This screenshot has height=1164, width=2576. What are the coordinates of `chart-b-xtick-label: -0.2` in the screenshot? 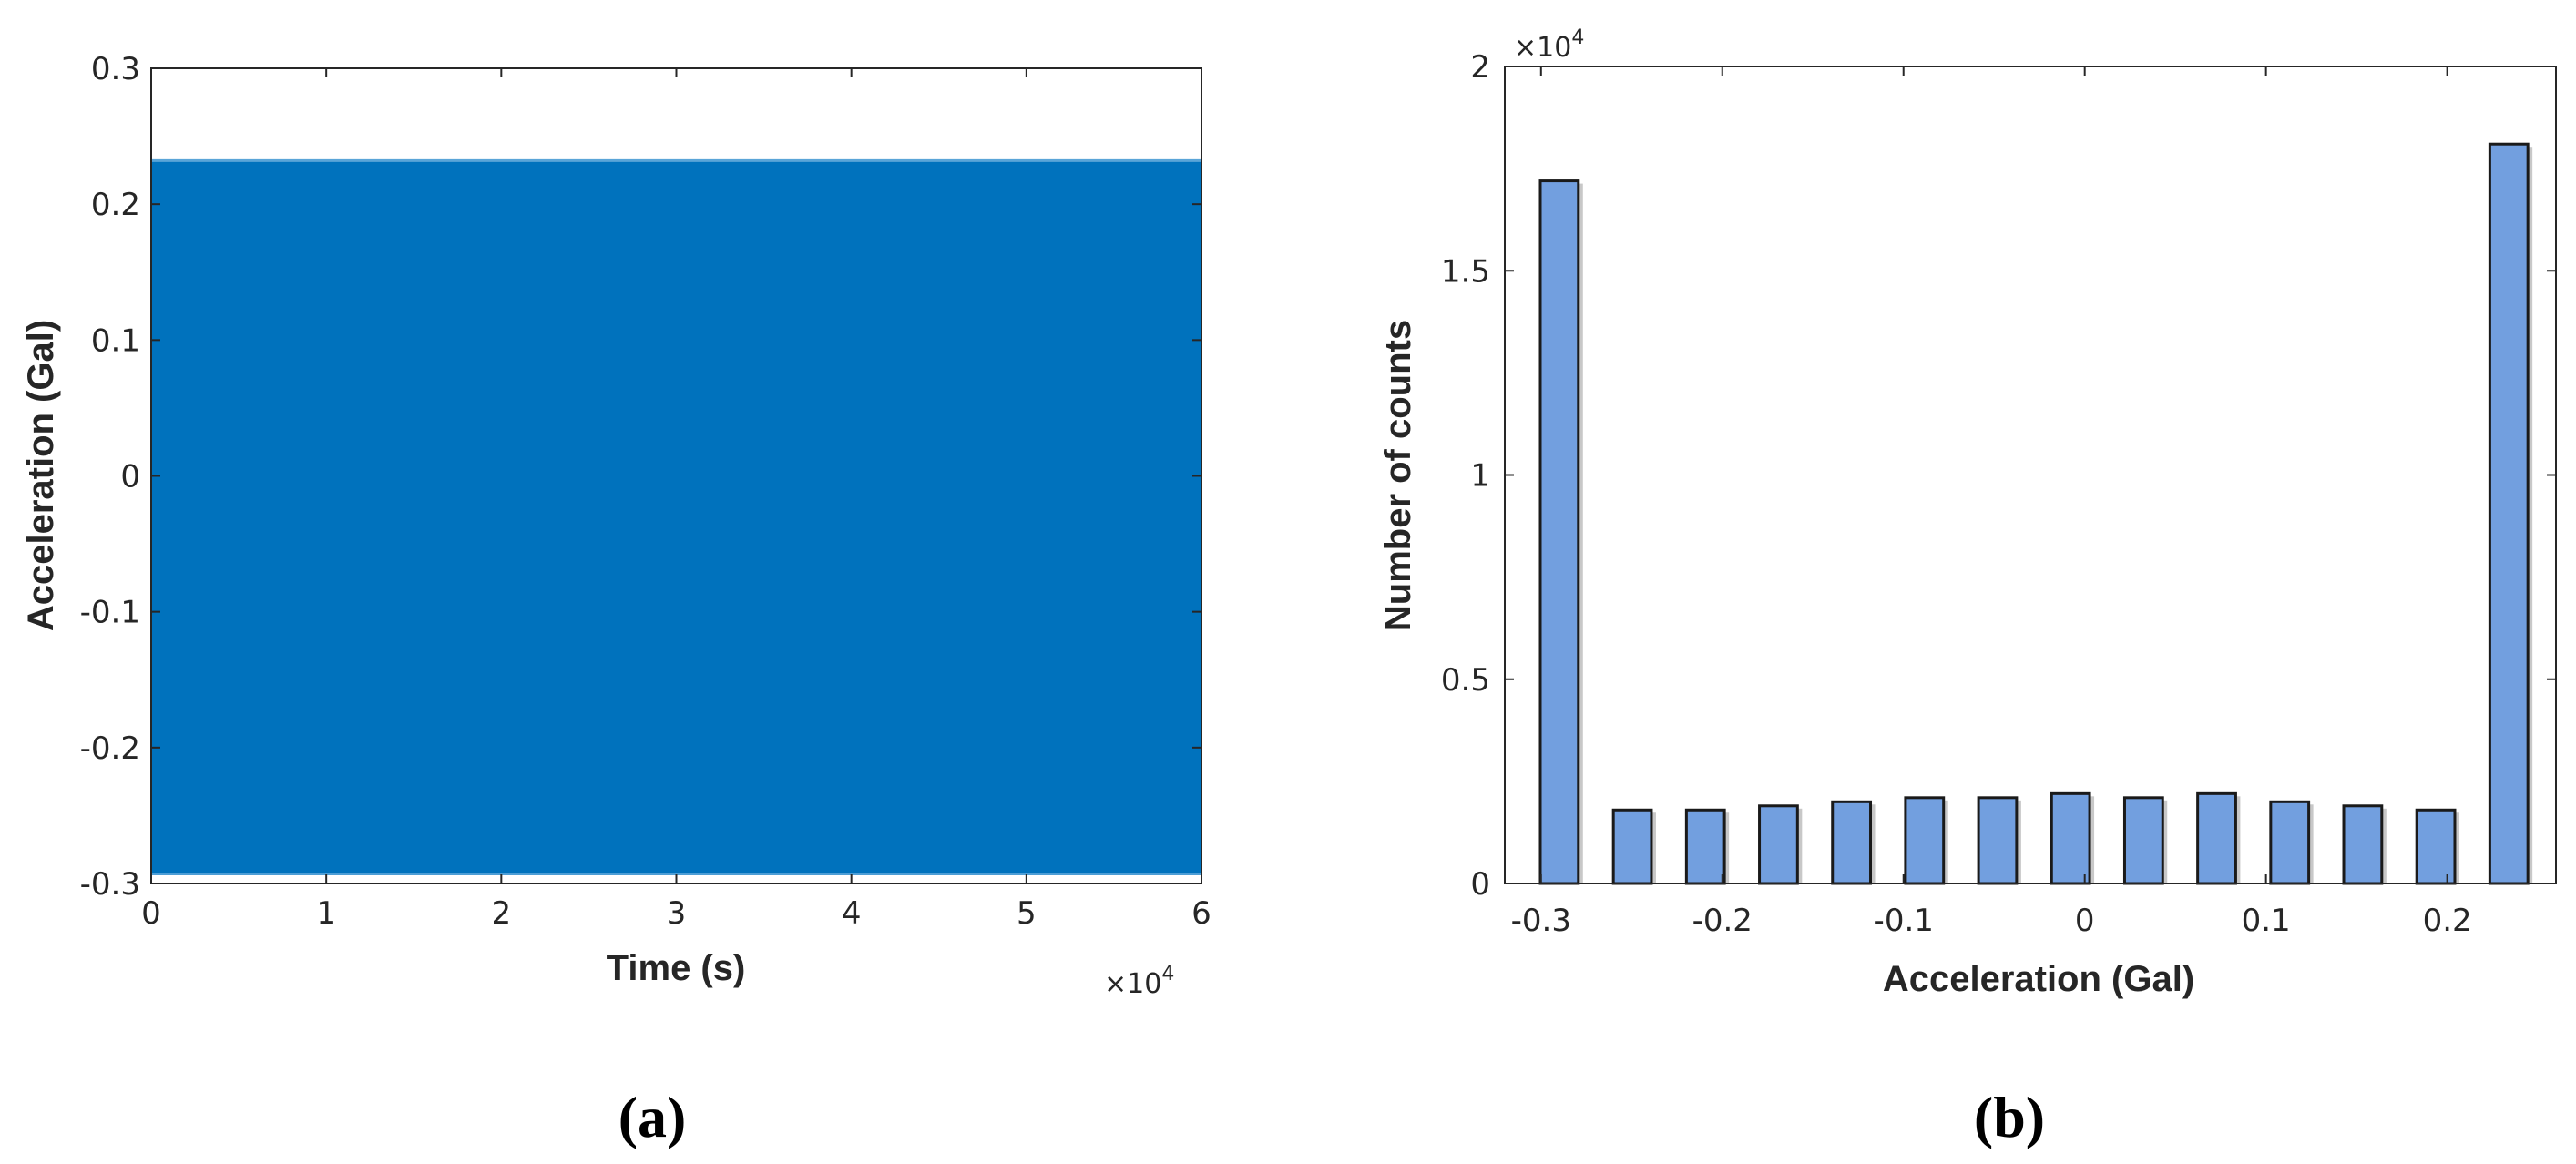 It's located at (1722, 921).